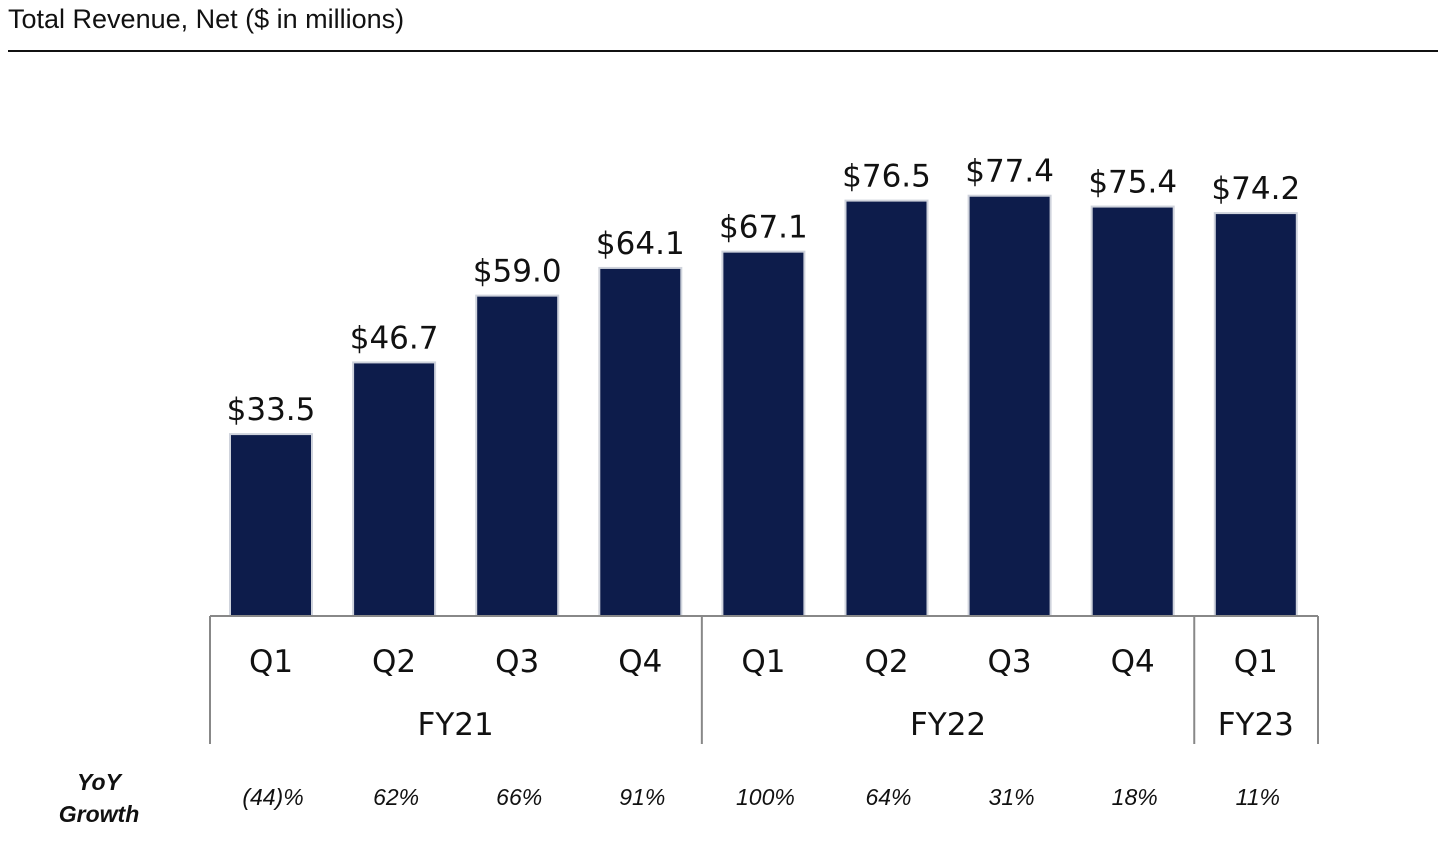  Describe the element at coordinates (519, 797) in the screenshot. I see `yoy-growth-value: 66%` at that location.